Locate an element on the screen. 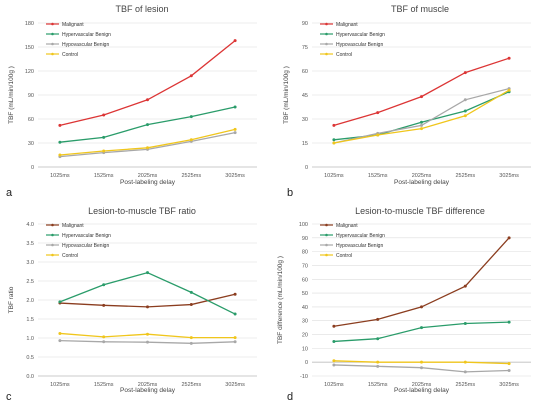 This screenshot has width=550, height=408. y-tick-label: 90 is located at coordinates (31, 96).